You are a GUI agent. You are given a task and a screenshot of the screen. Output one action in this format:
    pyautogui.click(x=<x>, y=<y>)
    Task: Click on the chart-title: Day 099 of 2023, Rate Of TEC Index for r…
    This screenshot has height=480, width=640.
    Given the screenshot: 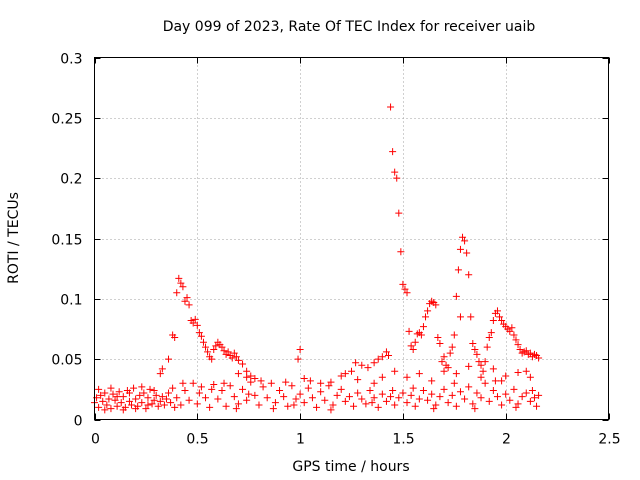 What is the action you would take?
    pyautogui.click(x=349, y=27)
    